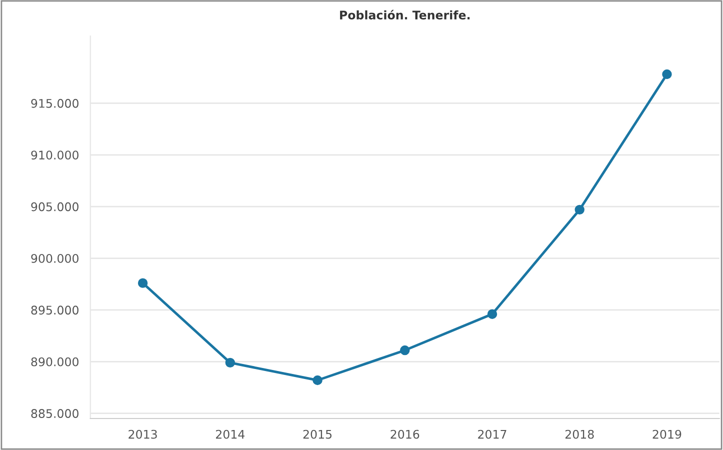 This screenshot has height=450, width=723. I want to click on x-tick-label: 2015, so click(317, 434).